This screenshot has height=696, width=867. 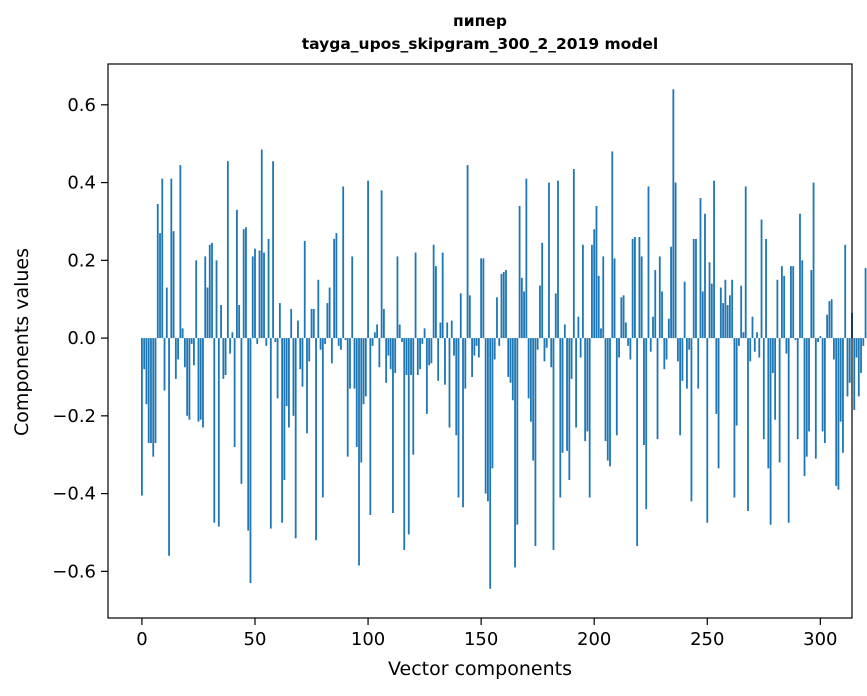 What do you see at coordinates (480, 21) in the screenshot?
I see `chart-title-line-1: пипер` at bounding box center [480, 21].